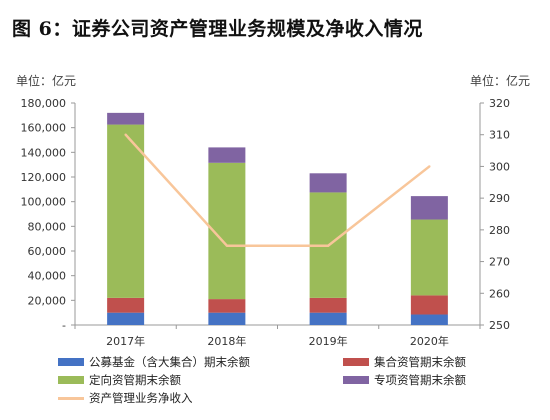  I want to click on left-axis-unit: 单位：亿元, so click(46, 81).